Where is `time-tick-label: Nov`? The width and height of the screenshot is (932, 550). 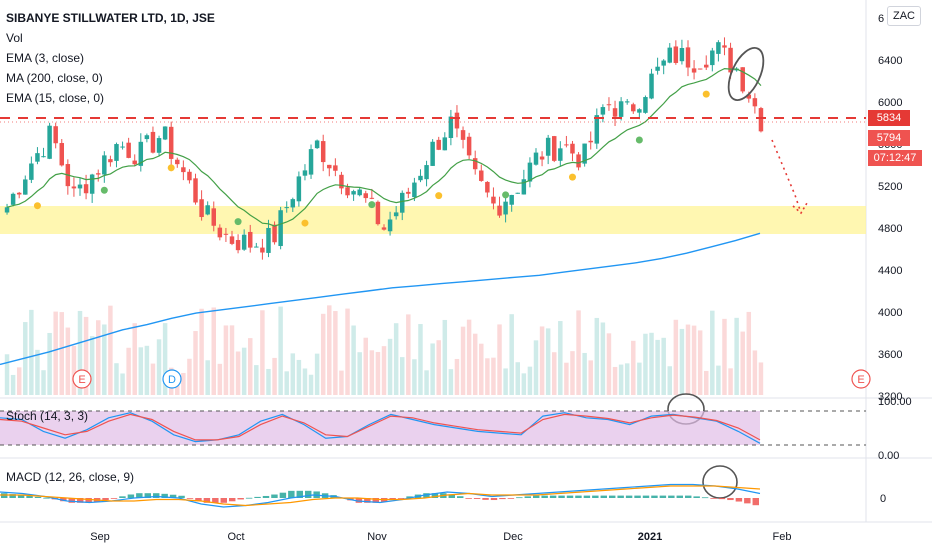 time-tick-label: Nov is located at coordinates (377, 537).